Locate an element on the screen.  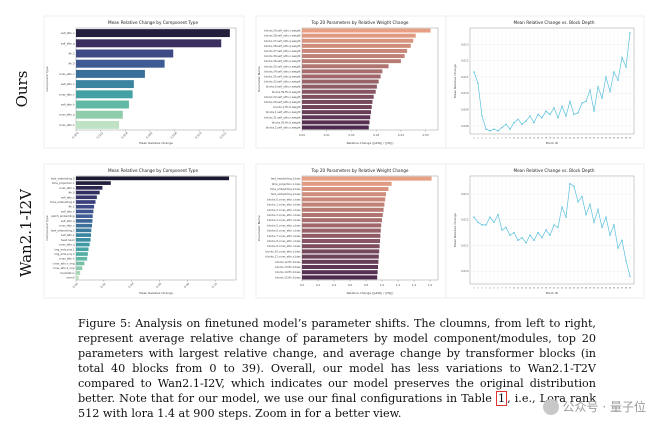
chart-5-xtick-label-34: 34 is located at coordinates (610, 289).